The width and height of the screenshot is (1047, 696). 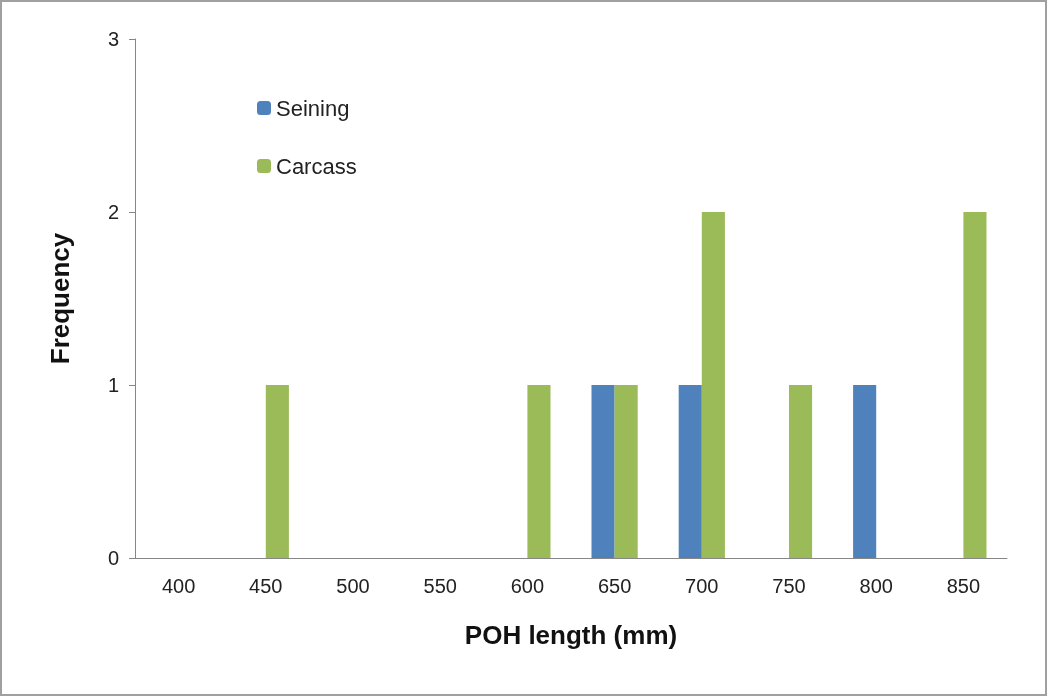 What do you see at coordinates (702, 586) in the screenshot?
I see `x-tick-label: 700` at bounding box center [702, 586].